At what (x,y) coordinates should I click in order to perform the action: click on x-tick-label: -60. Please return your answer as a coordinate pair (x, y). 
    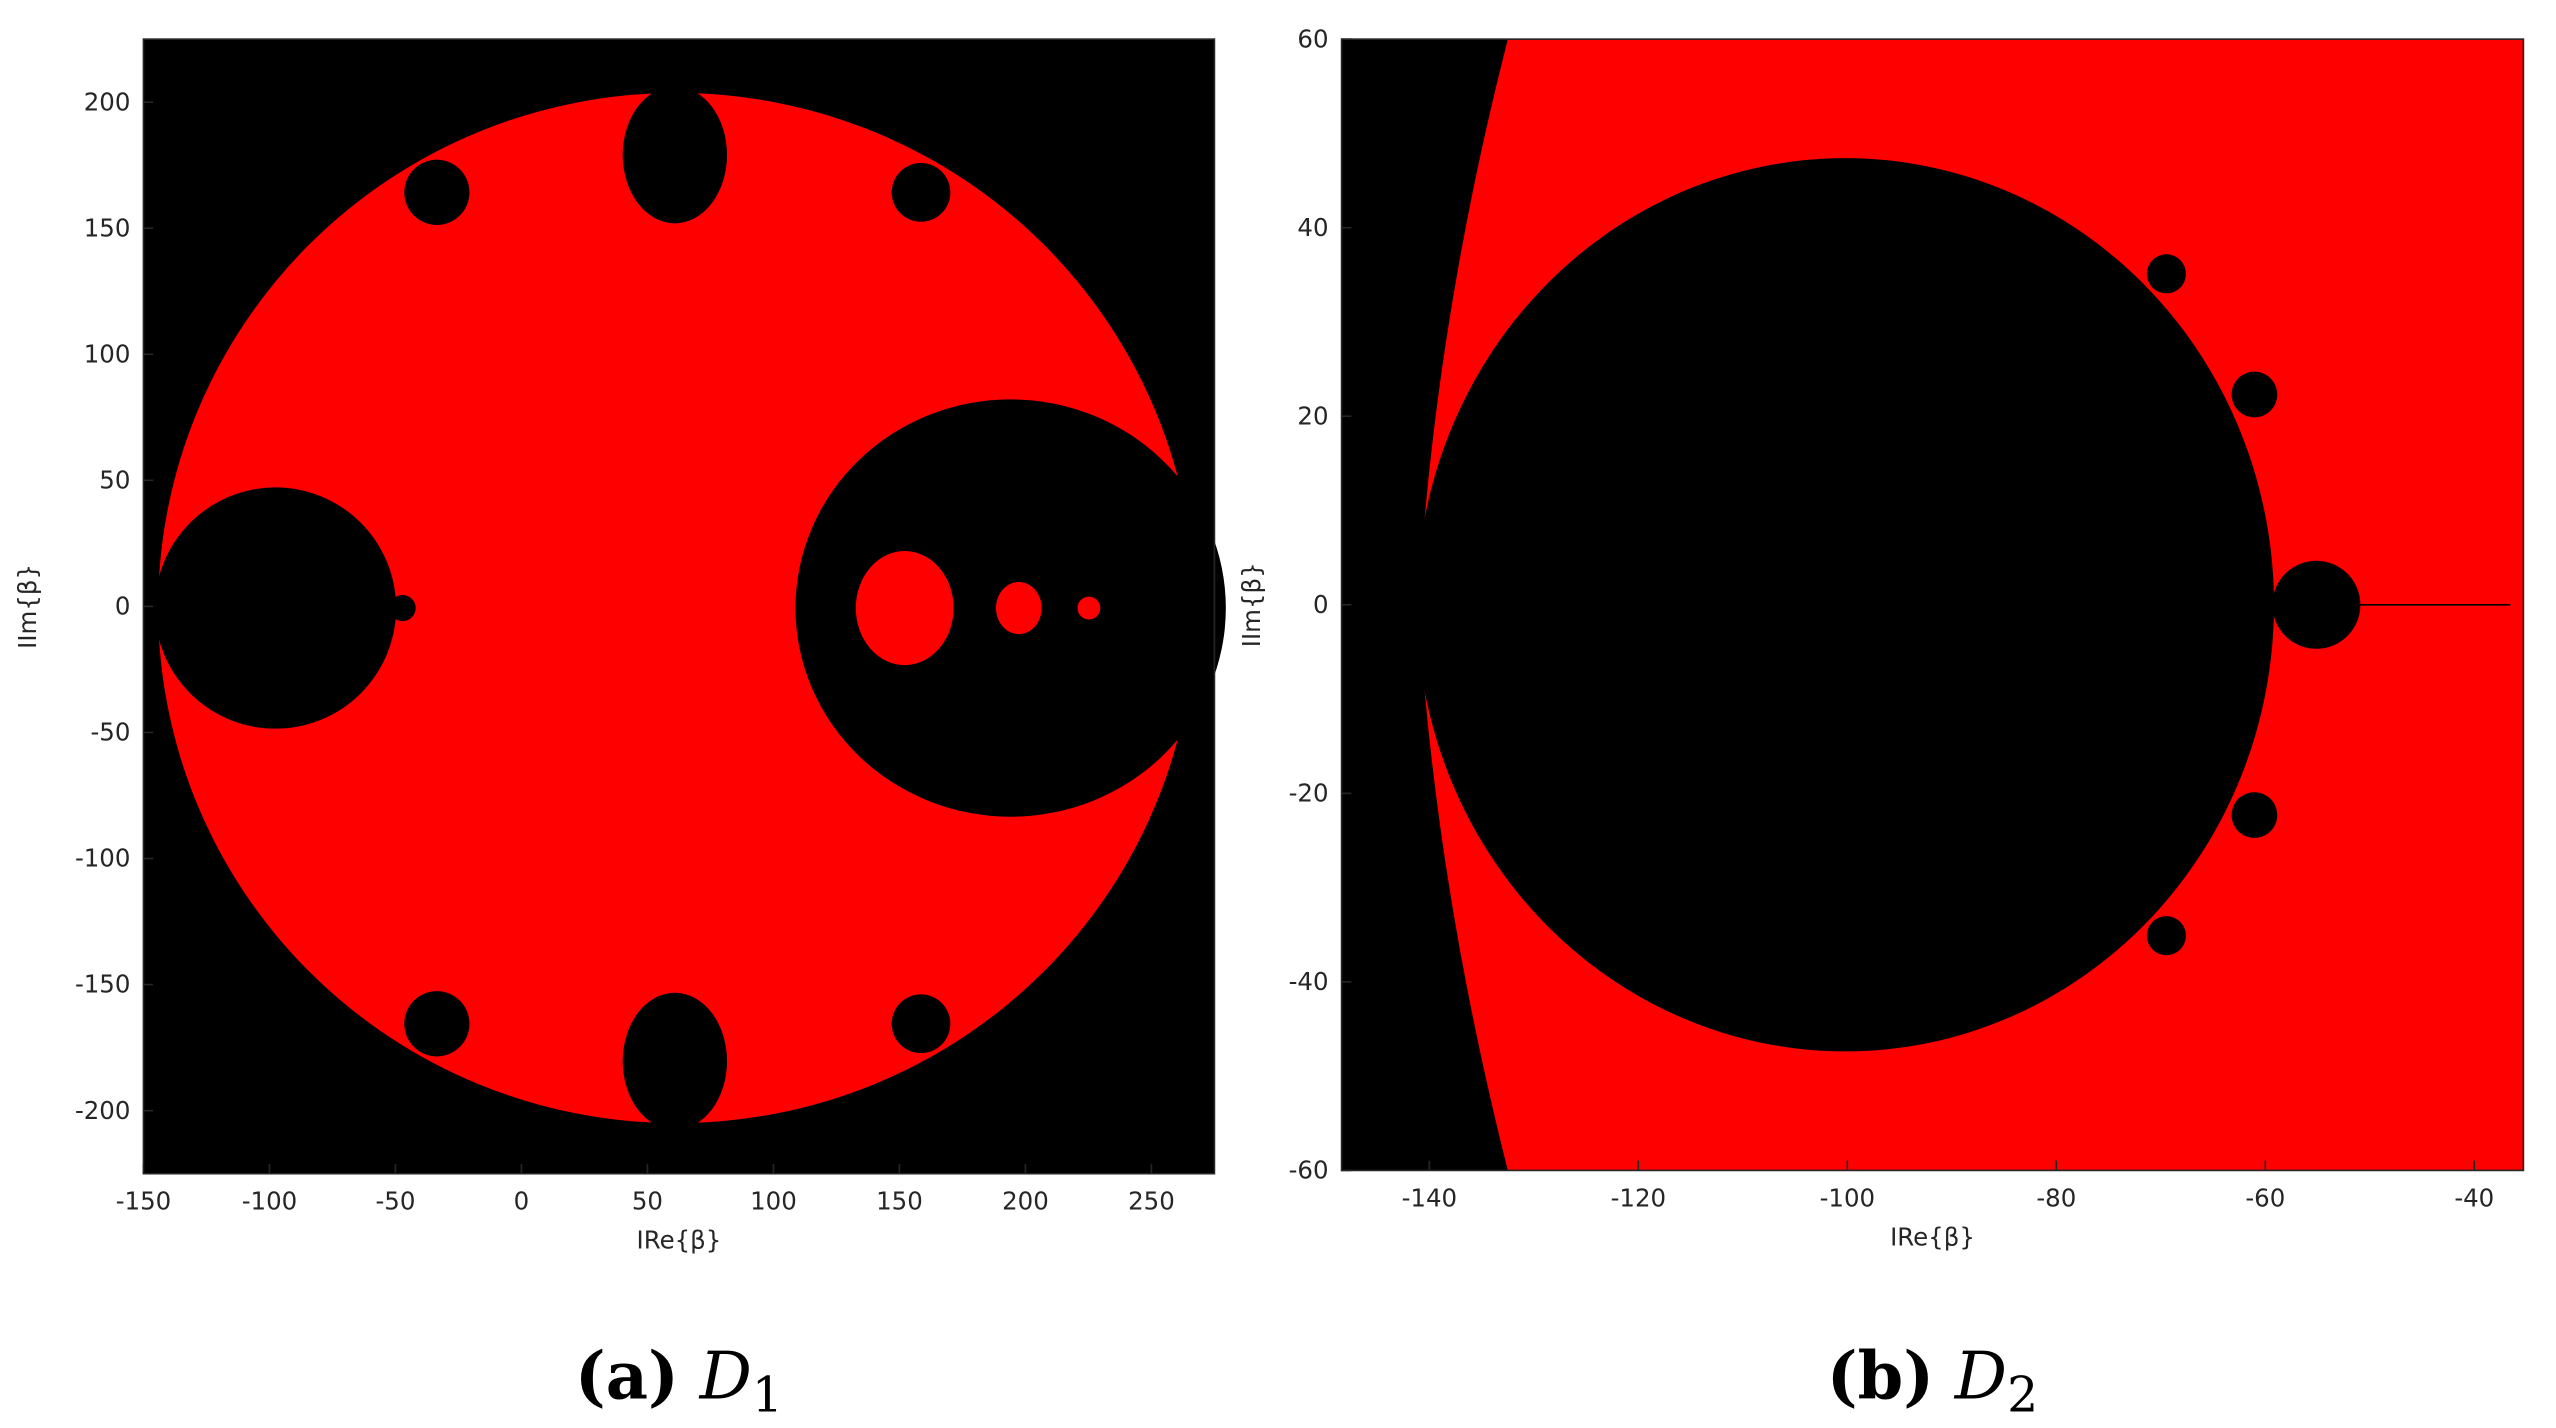
    Looking at the image, I should click on (2265, 1197).